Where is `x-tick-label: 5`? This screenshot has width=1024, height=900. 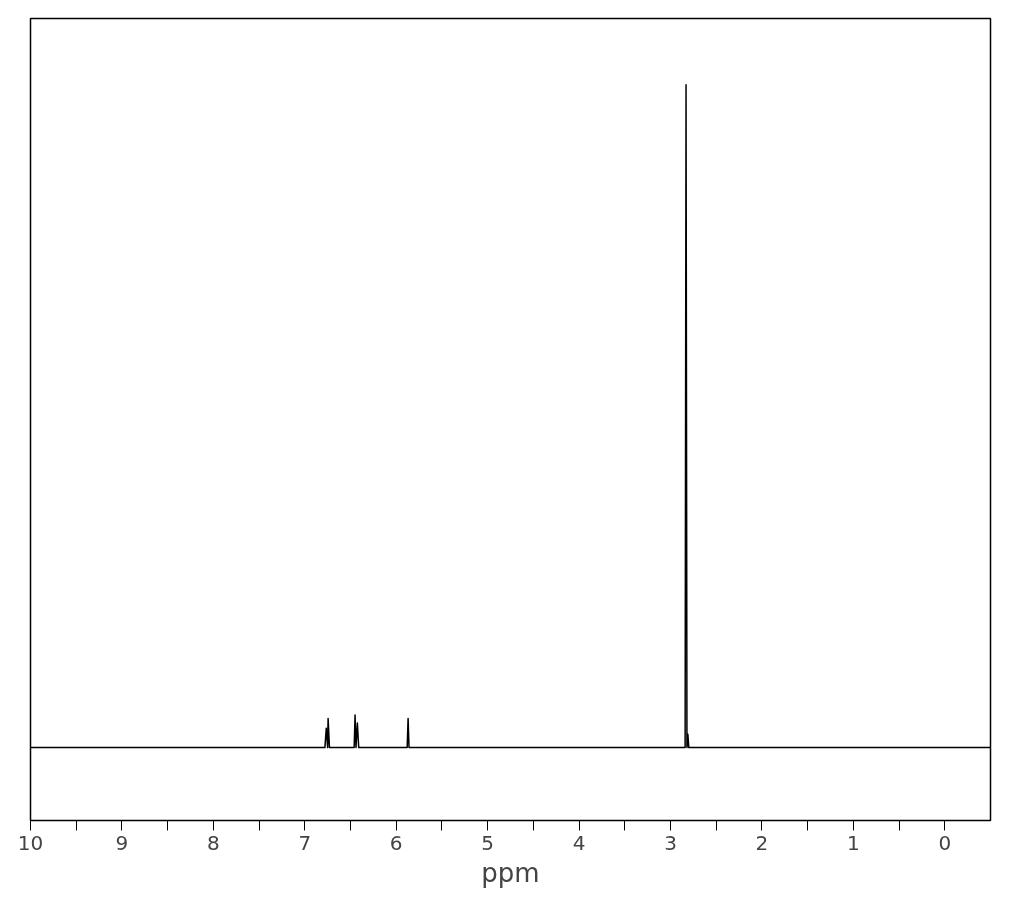 x-tick-label: 5 is located at coordinates (488, 842).